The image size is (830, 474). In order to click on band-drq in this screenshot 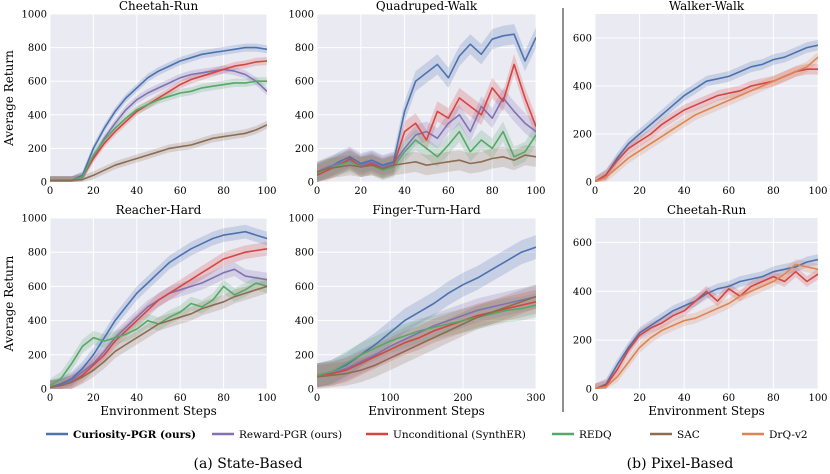, I will do `click(706, 324)`.